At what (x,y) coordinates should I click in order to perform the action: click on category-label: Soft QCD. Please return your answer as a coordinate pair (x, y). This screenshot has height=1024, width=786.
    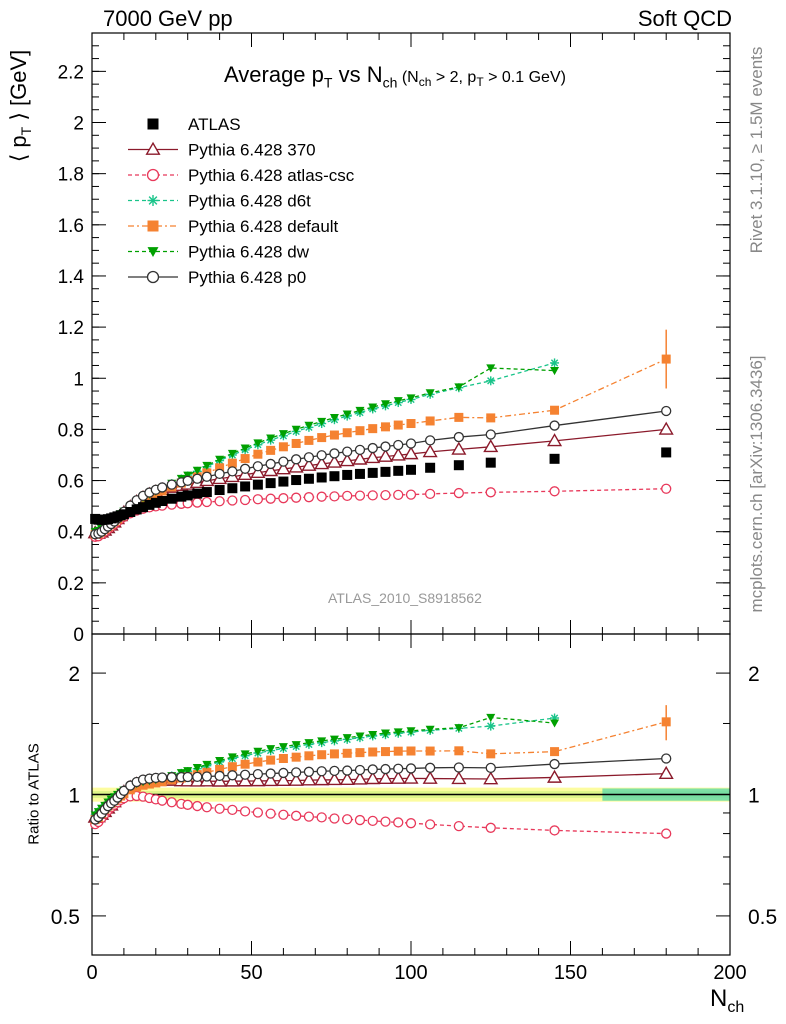
    Looking at the image, I should click on (684, 18).